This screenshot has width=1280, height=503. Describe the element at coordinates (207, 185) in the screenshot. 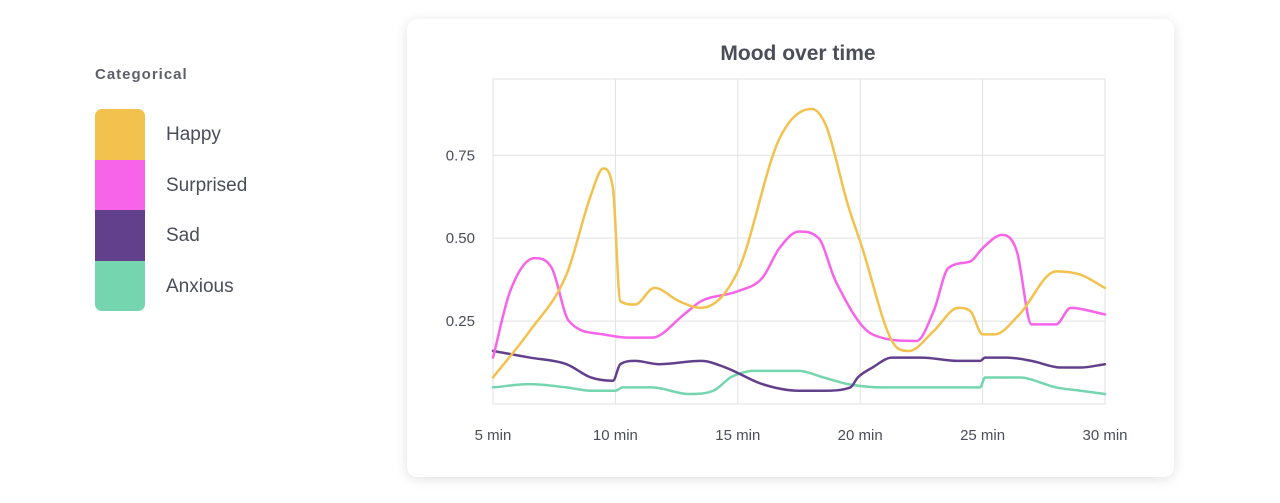

I see `legend-label-surprised: Surprised` at that location.